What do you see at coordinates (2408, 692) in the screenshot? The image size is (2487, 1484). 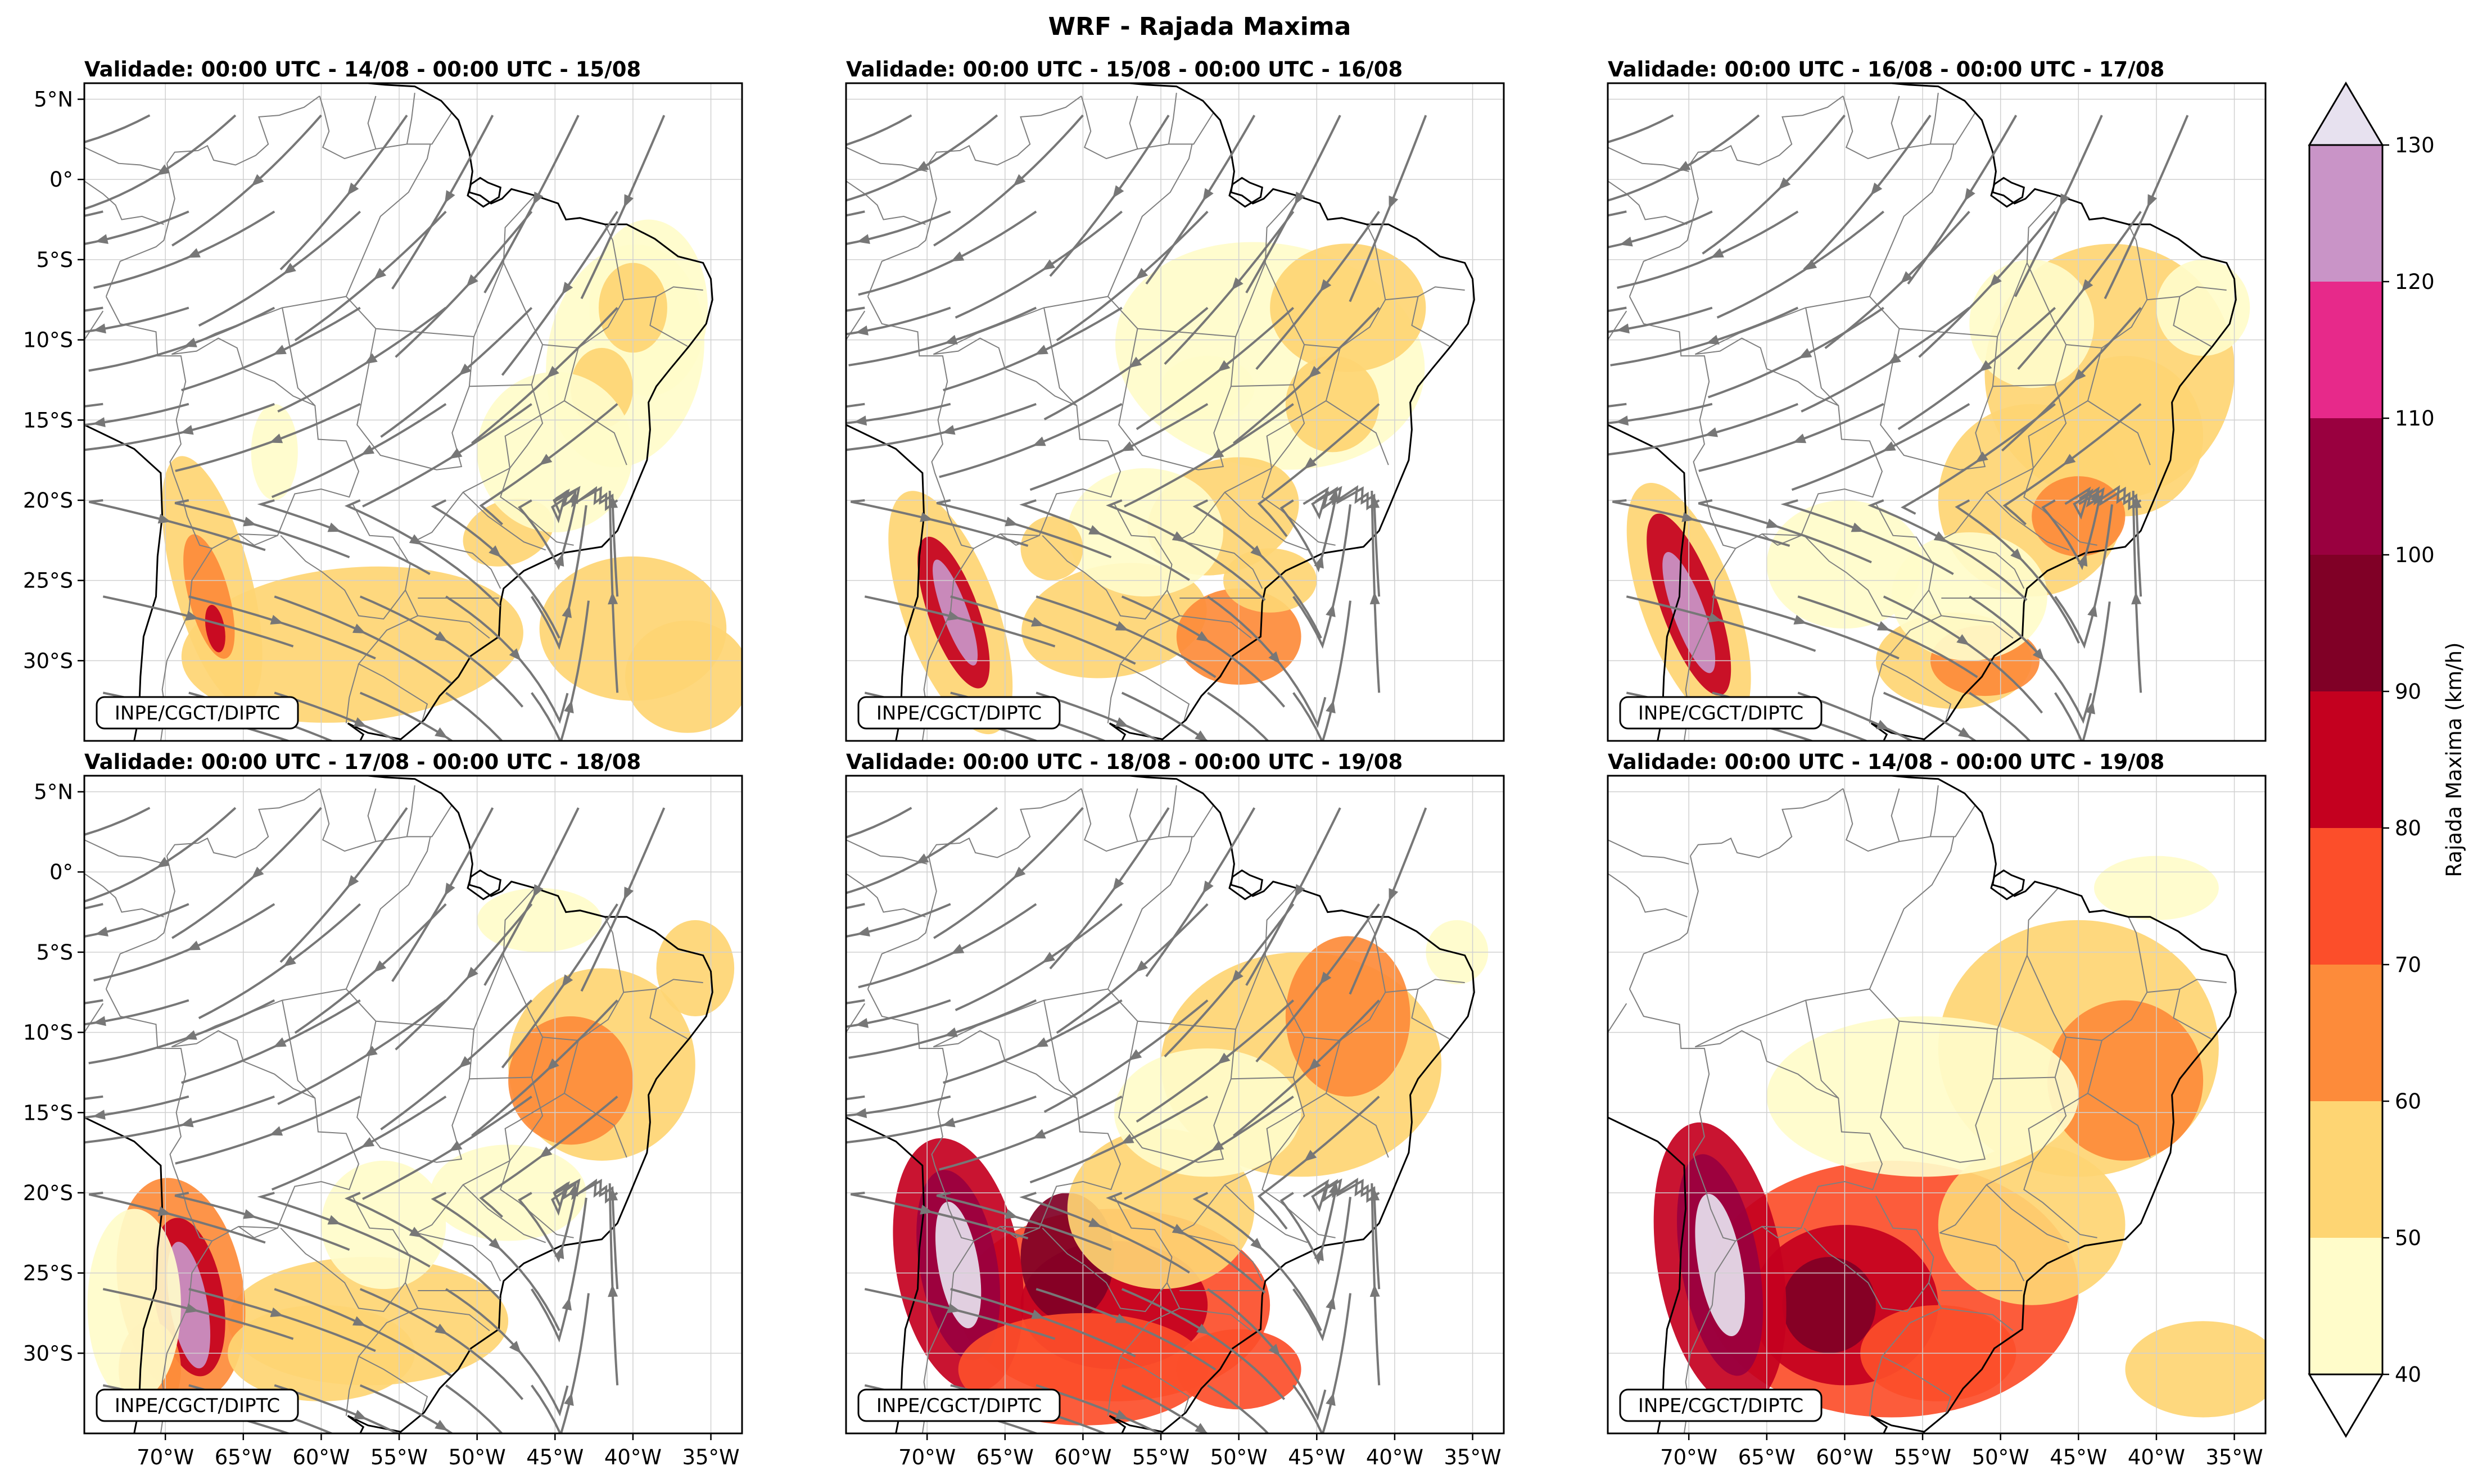 I see `colorbar-tick-label: 90` at bounding box center [2408, 692].